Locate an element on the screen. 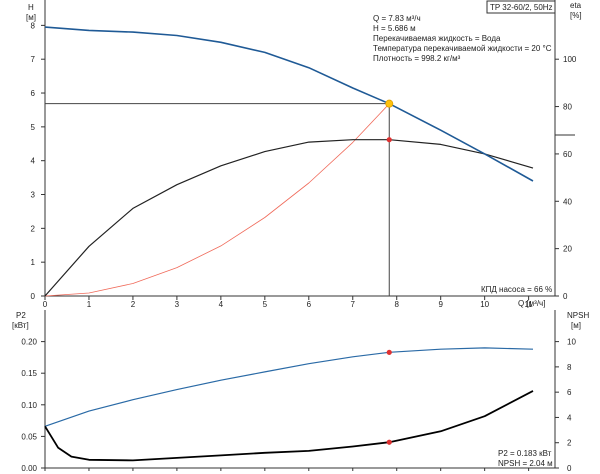  x-tick-label: 5 is located at coordinates (265, 304).